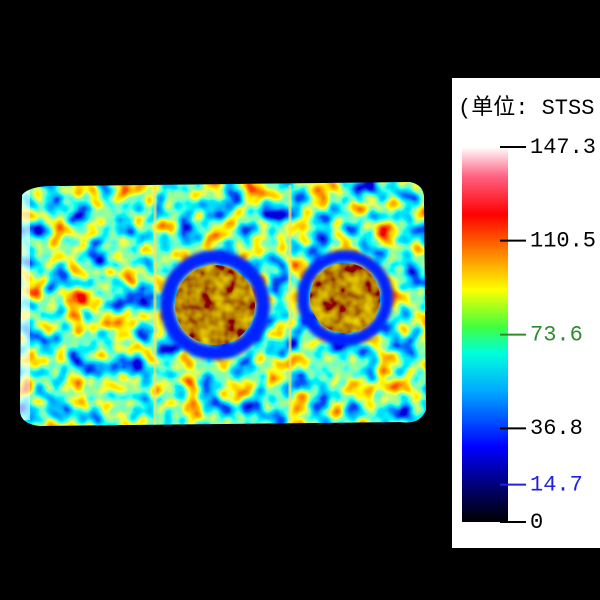  What do you see at coordinates (556, 428) in the screenshot?
I see `tick-label: 36.8` at bounding box center [556, 428].